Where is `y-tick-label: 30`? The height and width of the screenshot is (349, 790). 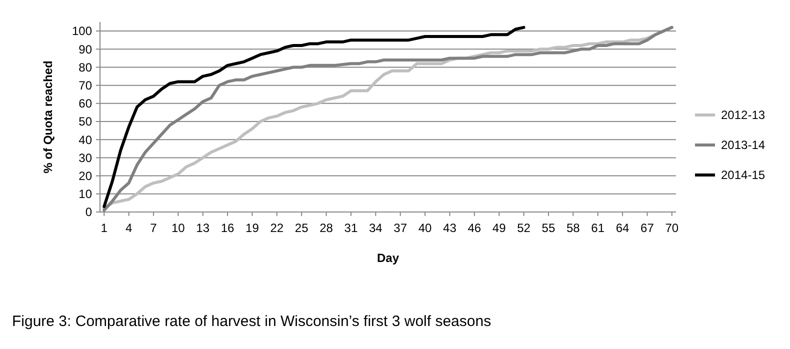
y-tick-label: 30 is located at coordinates (85, 157).